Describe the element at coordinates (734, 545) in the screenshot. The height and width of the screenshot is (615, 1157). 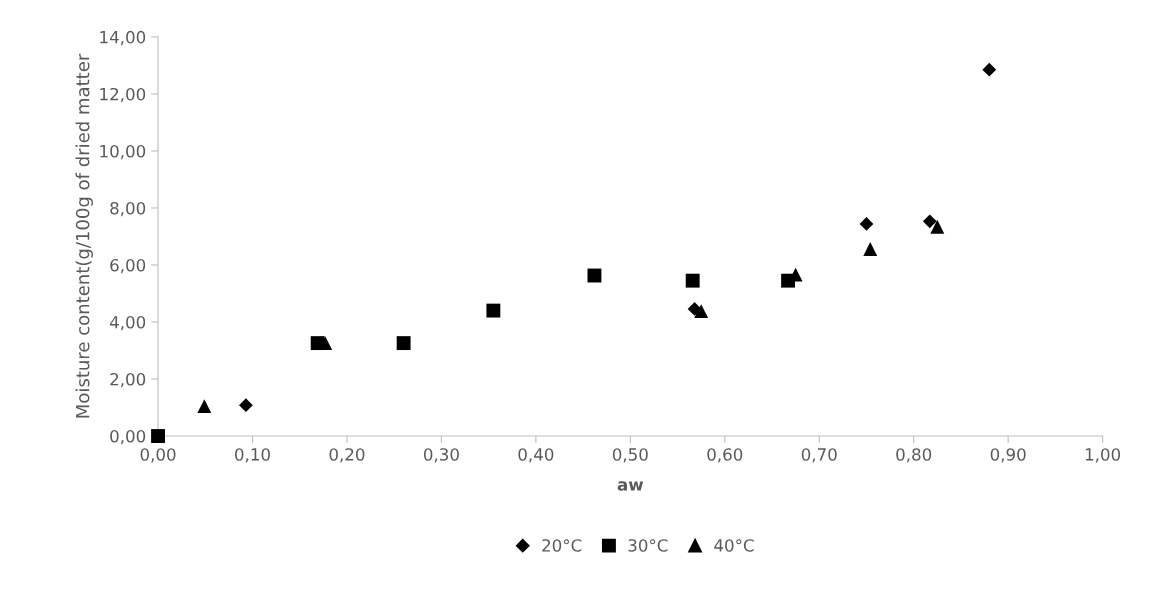
I see `legend-label: 40°C` at that location.